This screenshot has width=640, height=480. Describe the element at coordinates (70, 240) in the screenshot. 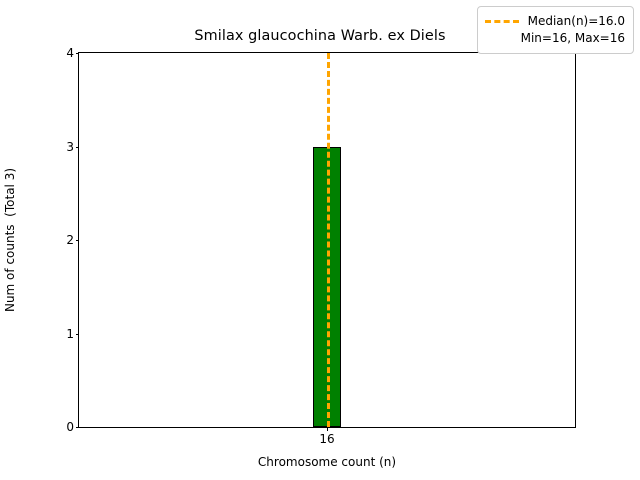

I see `y-tick-label: 2` at that location.